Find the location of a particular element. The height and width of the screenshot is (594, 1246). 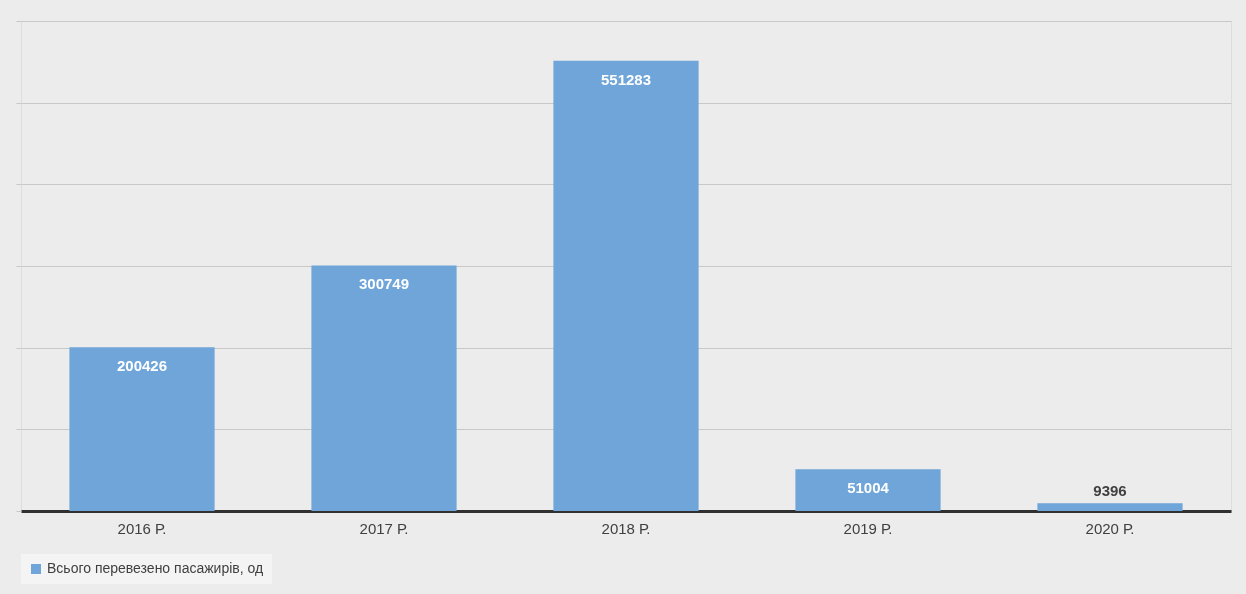

data-label: 300749 is located at coordinates (384, 284).